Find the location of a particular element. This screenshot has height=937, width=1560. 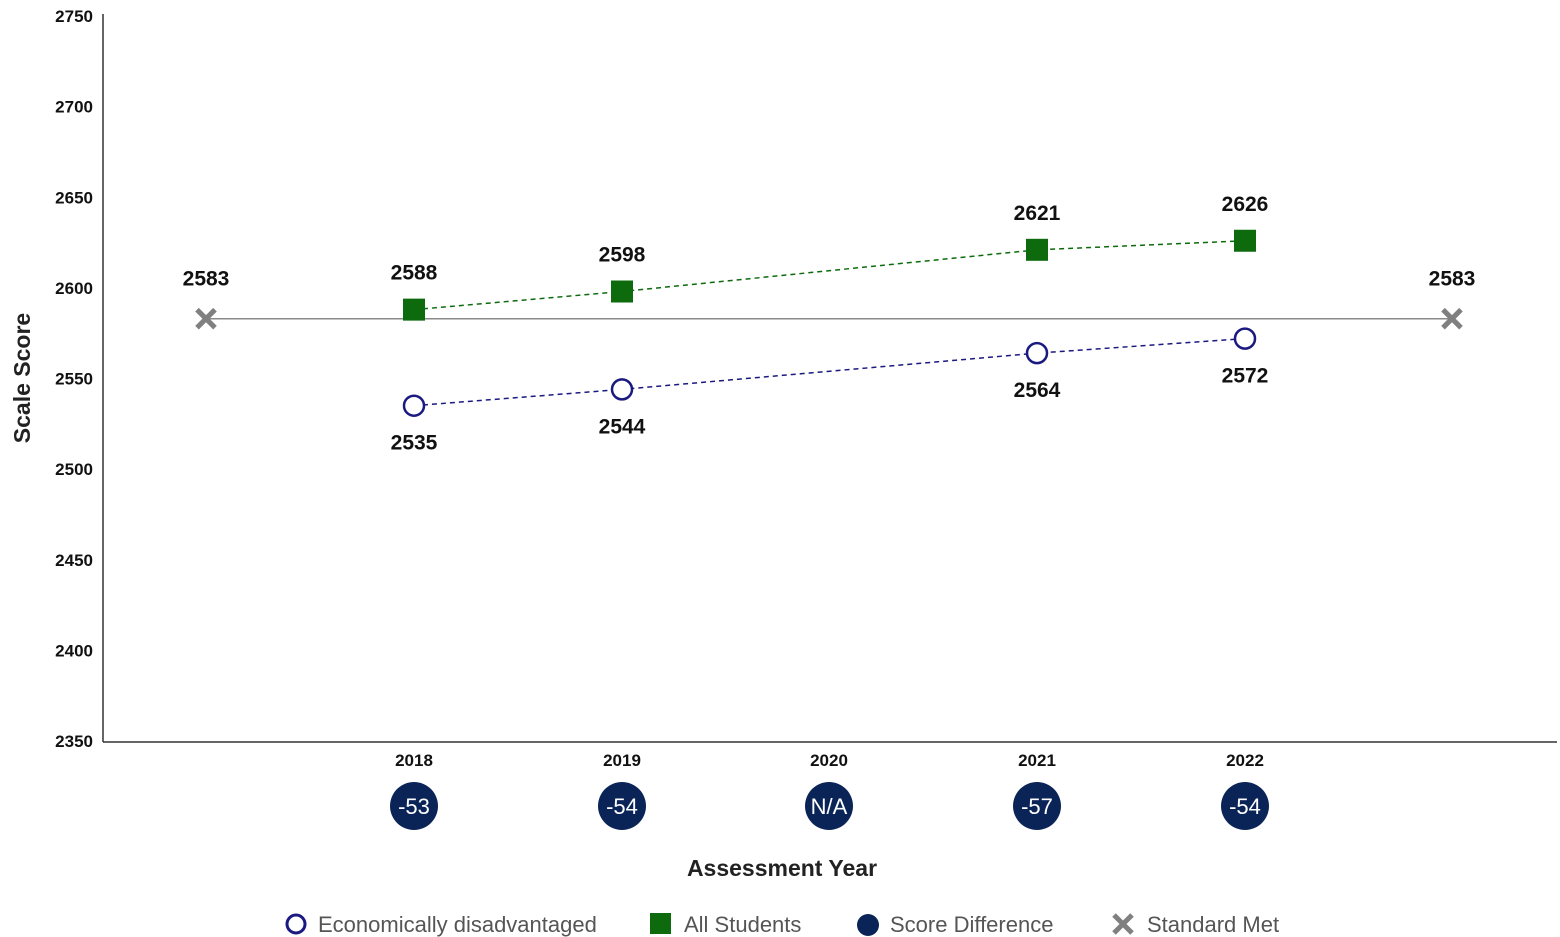

x-mark-icon is located at coordinates (1123, 924).